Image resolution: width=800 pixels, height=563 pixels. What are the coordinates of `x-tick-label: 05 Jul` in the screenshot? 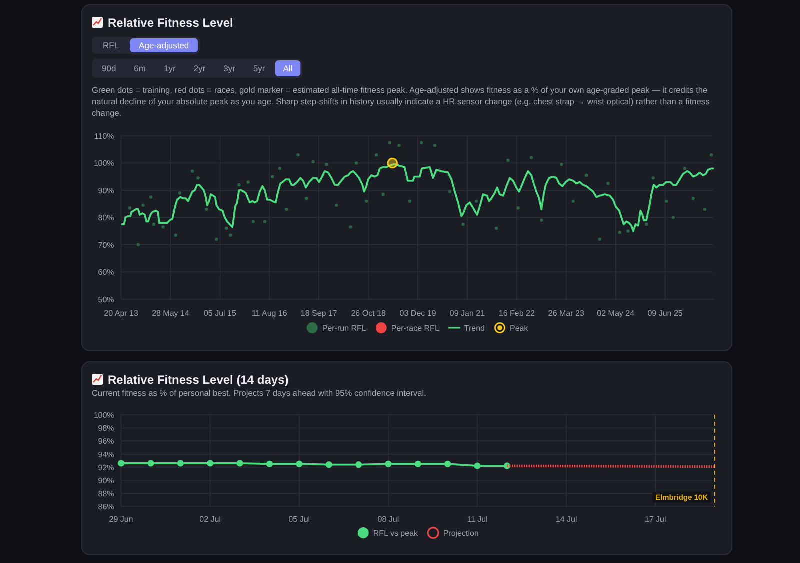 It's located at (299, 519).